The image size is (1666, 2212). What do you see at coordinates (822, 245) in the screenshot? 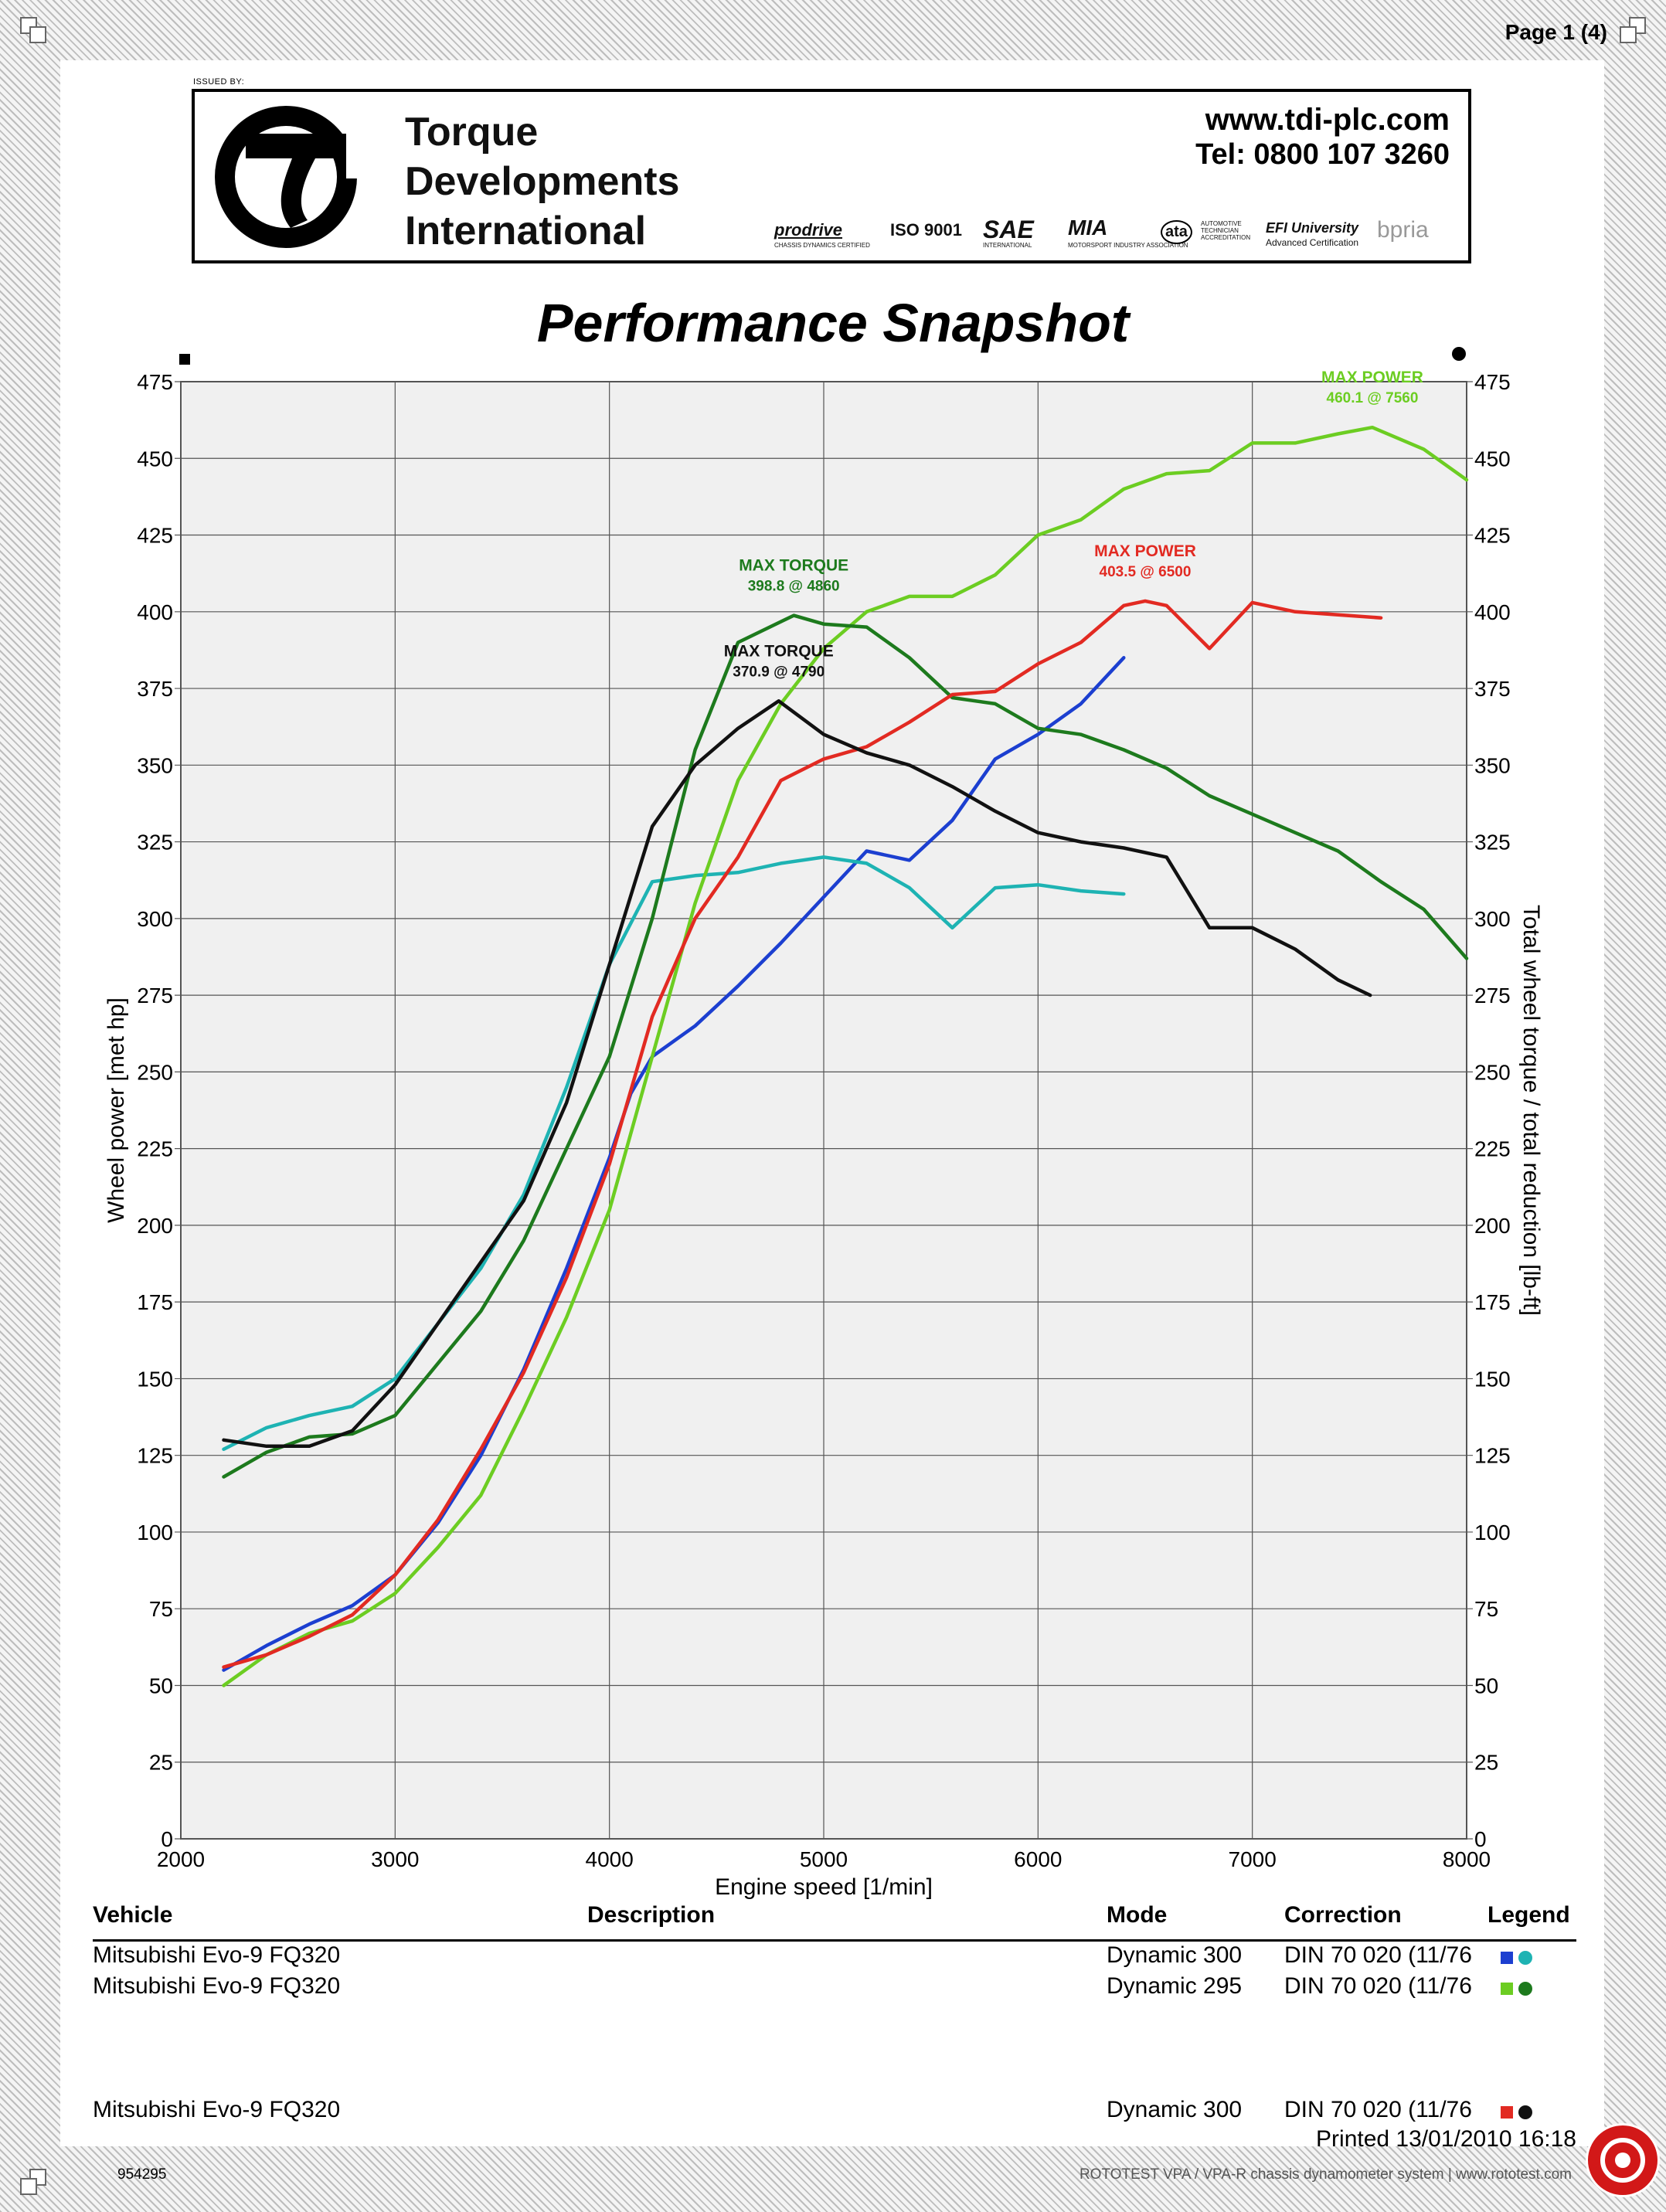
I see `prodrive-caption: CHASSIS DYNAMICS CERTIFIED` at bounding box center [822, 245].